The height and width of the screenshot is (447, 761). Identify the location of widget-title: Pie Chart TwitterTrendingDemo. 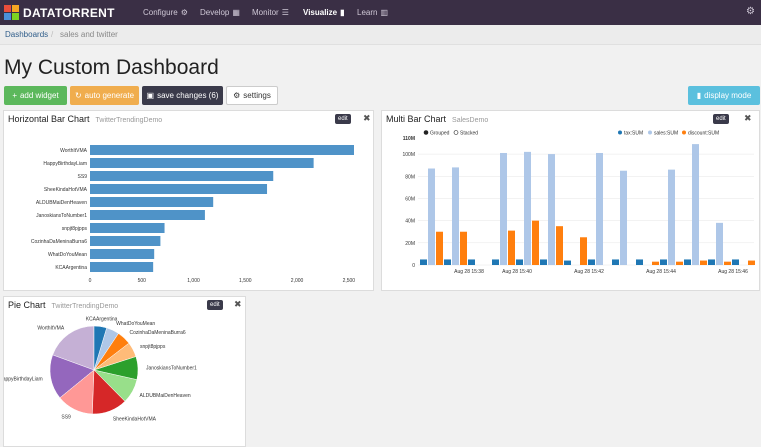
(63, 305).